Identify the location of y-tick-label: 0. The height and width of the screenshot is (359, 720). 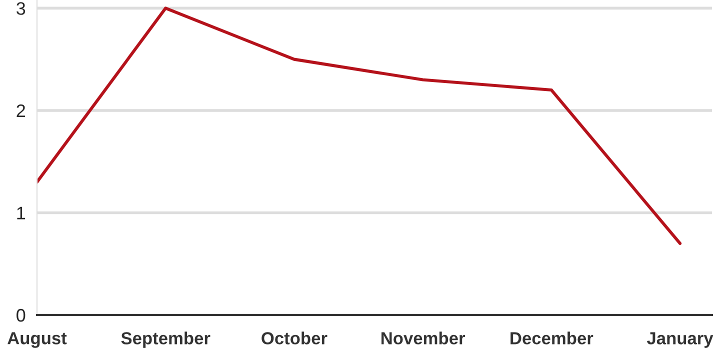
(21, 315).